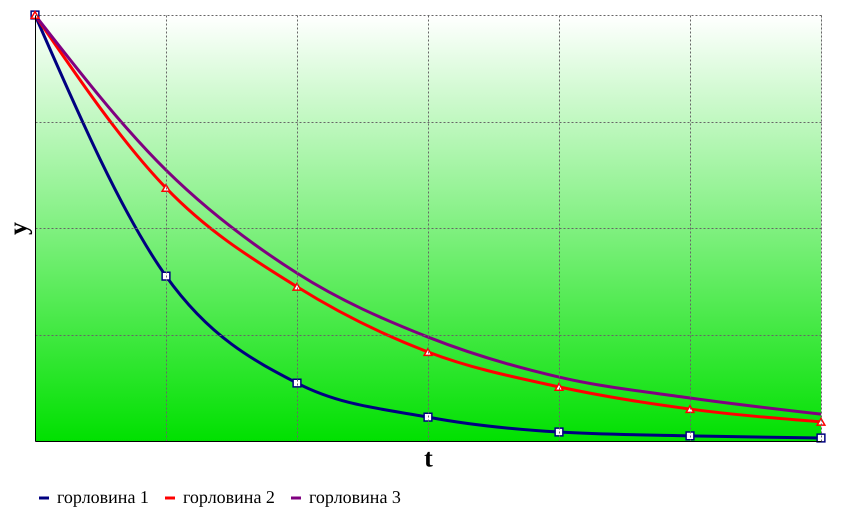 The image size is (858, 518). Describe the element at coordinates (229, 497) in the screenshot. I see `legend-label: горловина 2` at that location.